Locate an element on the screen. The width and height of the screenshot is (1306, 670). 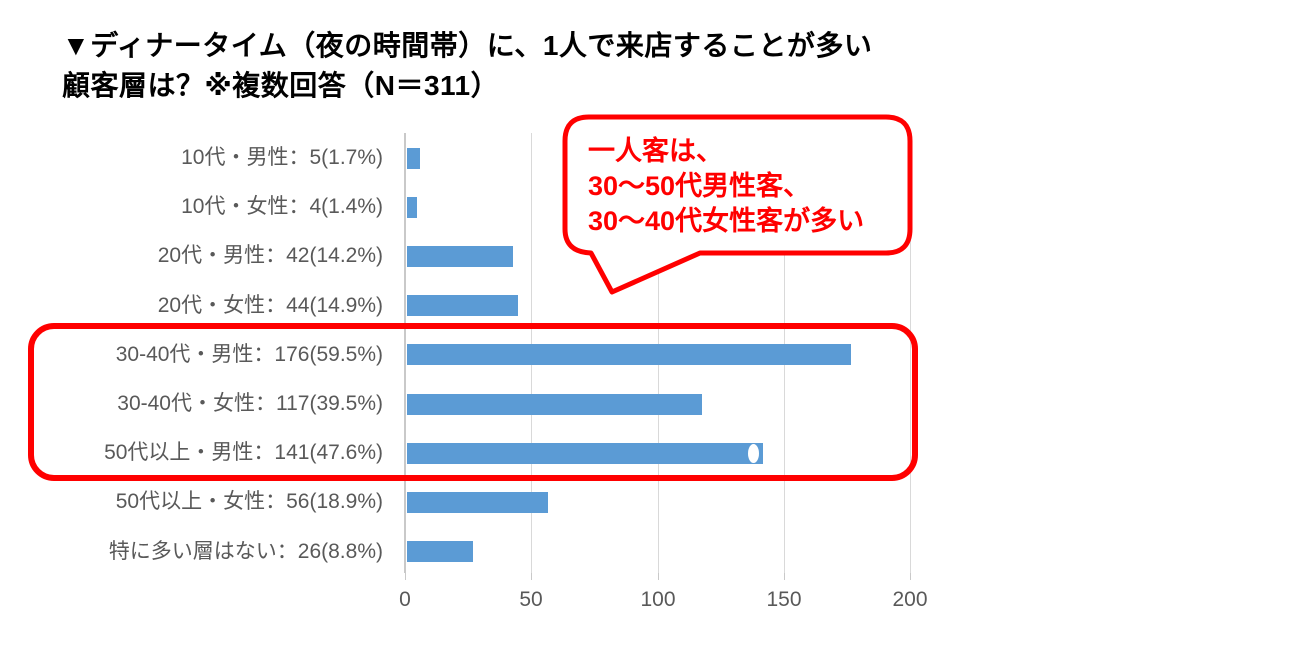
x-tick-label-150: 150 is located at coordinates (784, 599).